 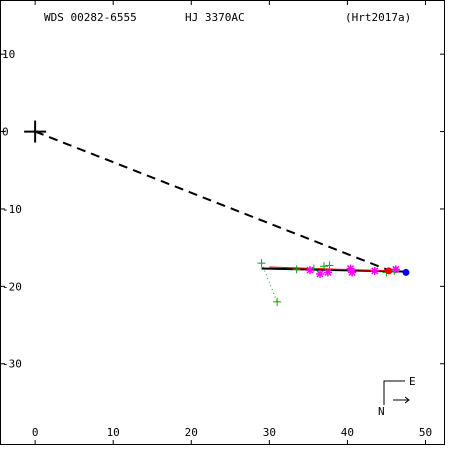 What do you see at coordinates (8, 54) in the screenshot?
I see `y-tick-label-0: 10` at bounding box center [8, 54].